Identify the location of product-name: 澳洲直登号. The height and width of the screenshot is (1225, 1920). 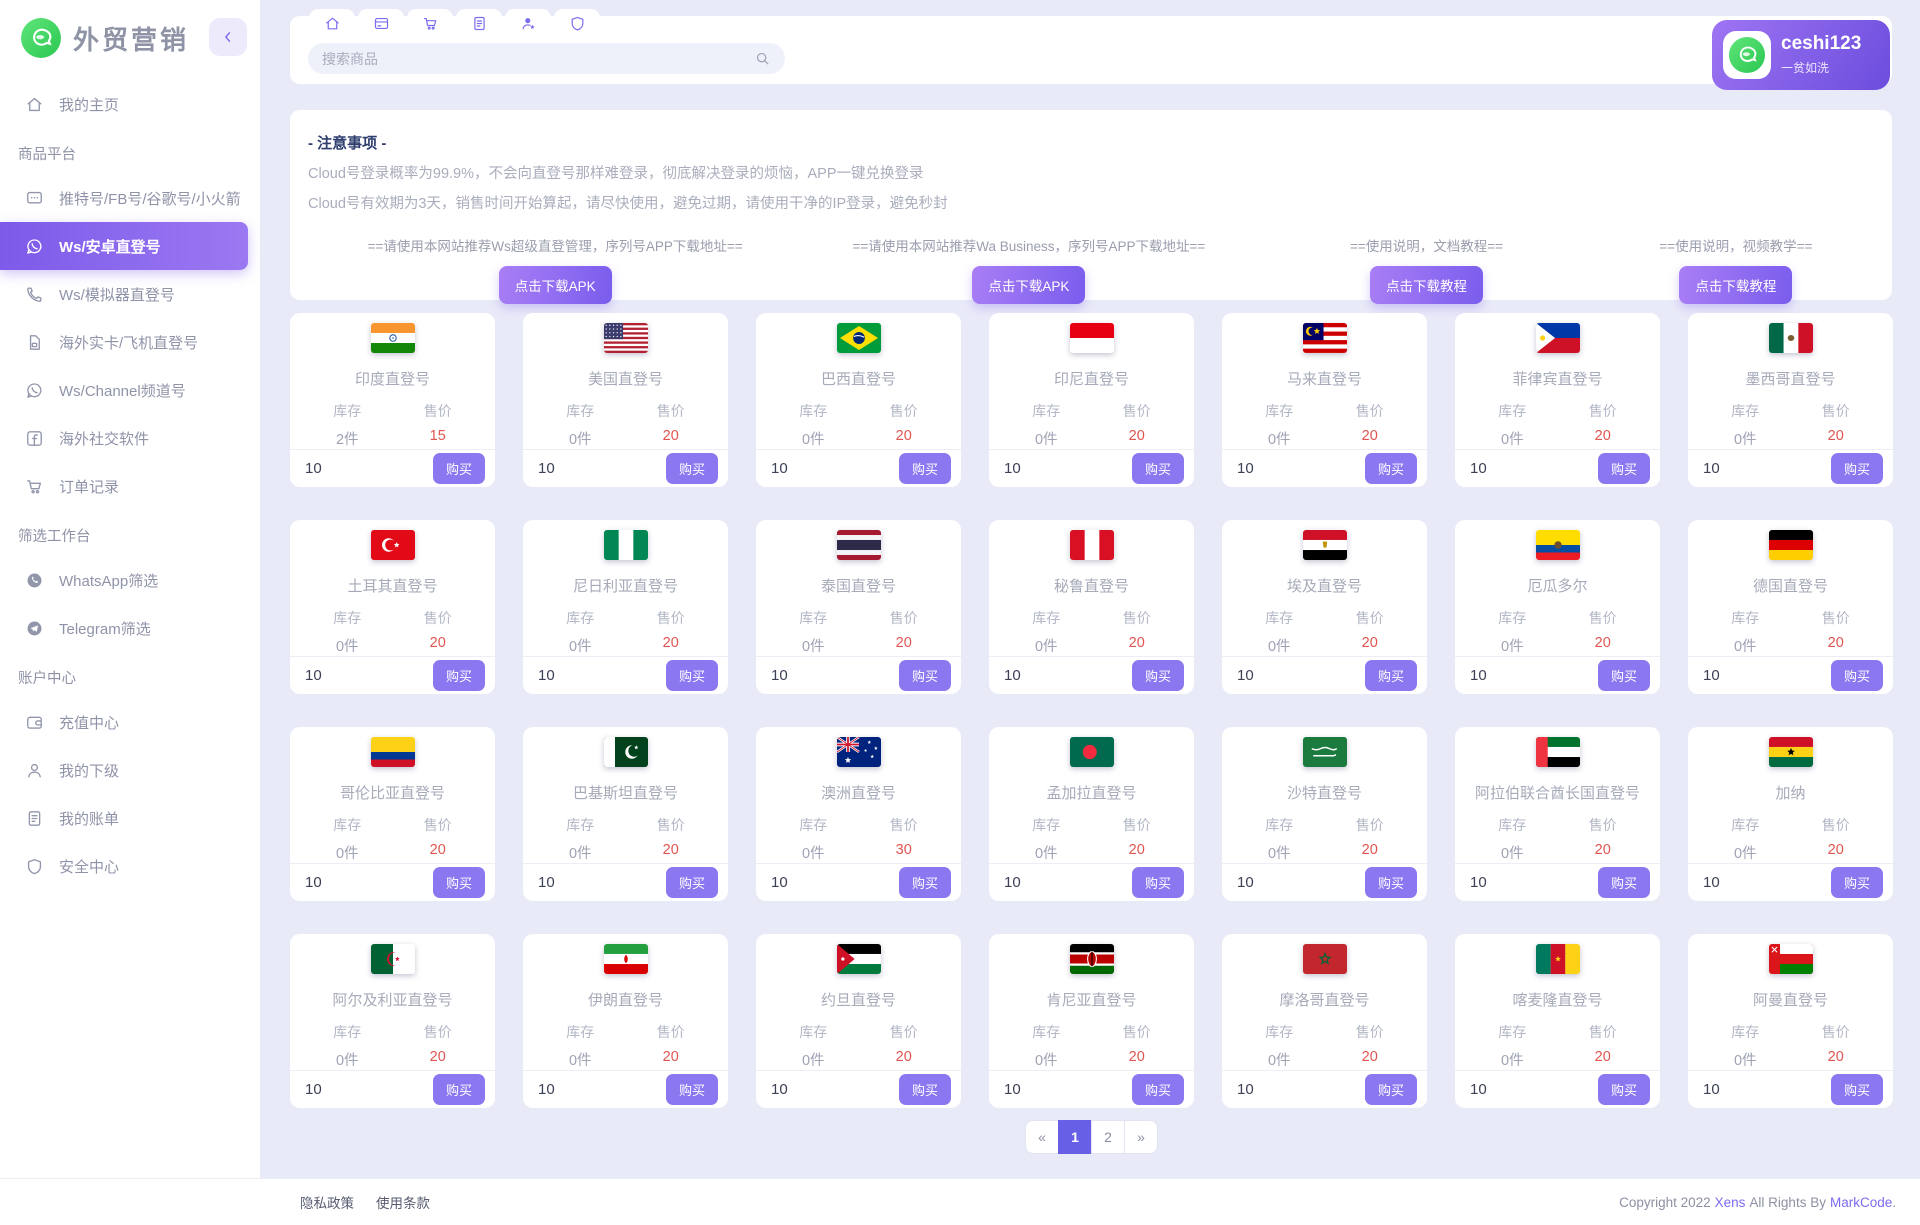
(858, 793).